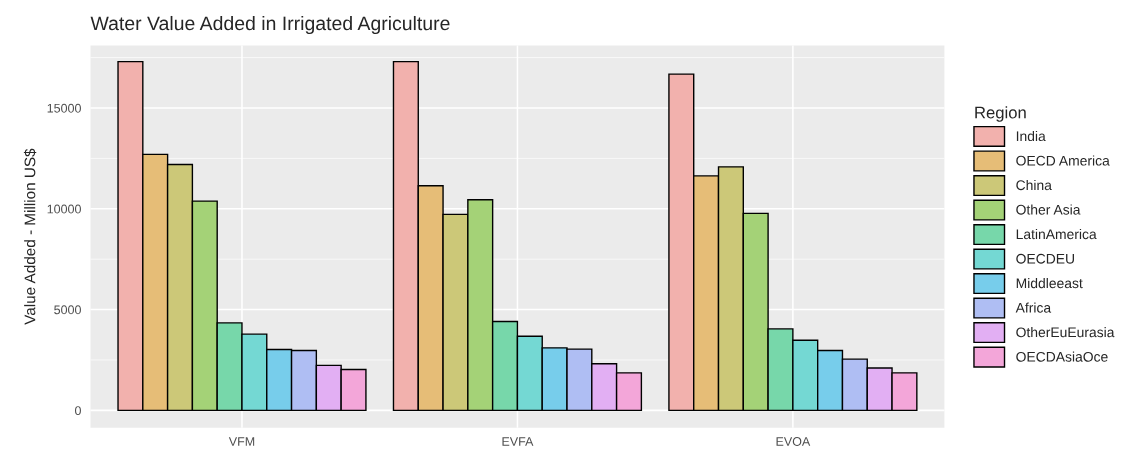 The width and height of the screenshot is (1131, 455). Describe the element at coordinates (1065, 332) in the screenshot. I see `legend-label: OtherEuEurasia` at that location.